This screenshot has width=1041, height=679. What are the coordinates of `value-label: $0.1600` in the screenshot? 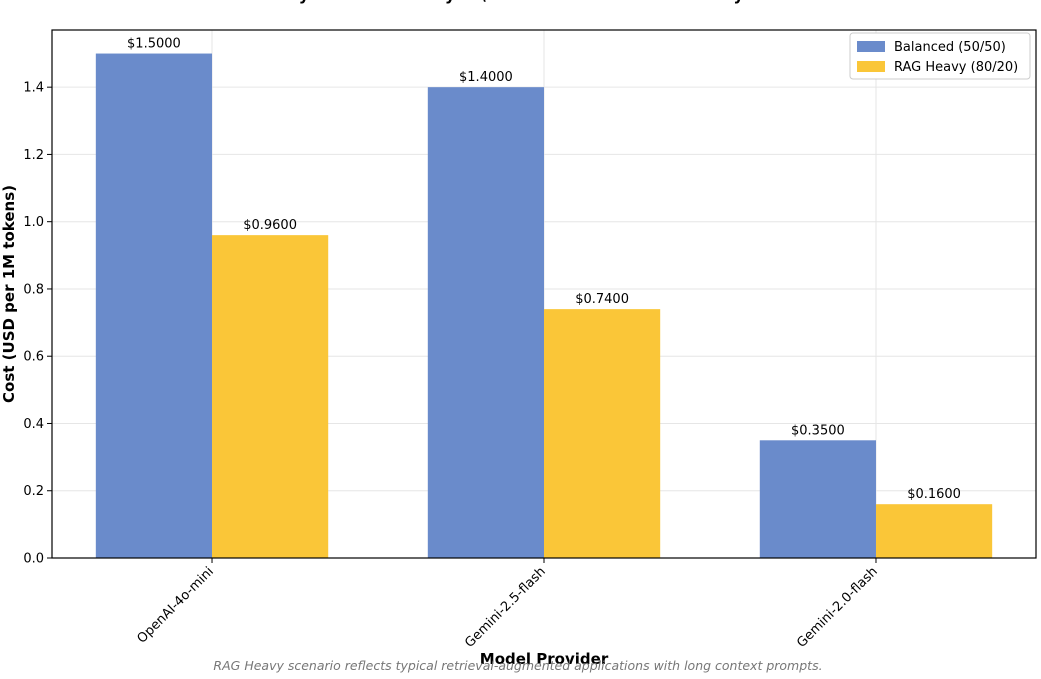 It's located at (934, 494).